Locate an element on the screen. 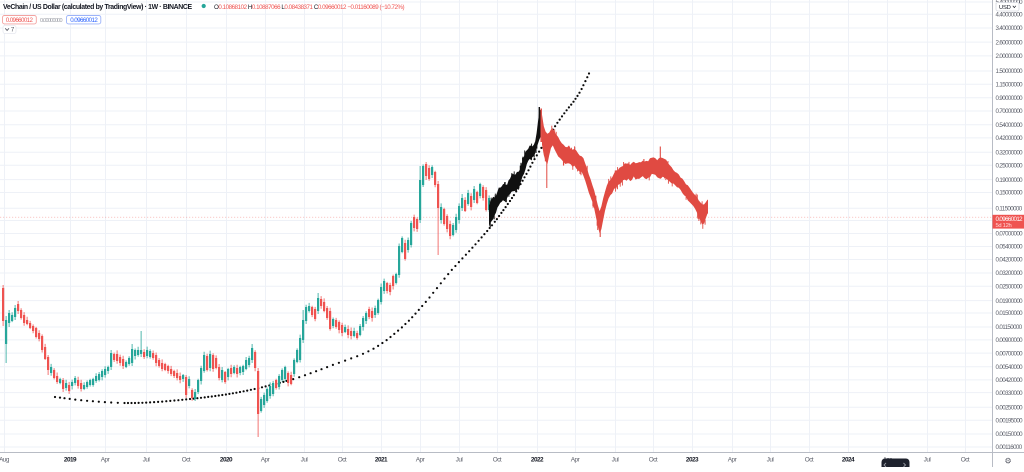 The height and width of the screenshot is (472, 1024). svg-text: 2023 is located at coordinates (692, 460).